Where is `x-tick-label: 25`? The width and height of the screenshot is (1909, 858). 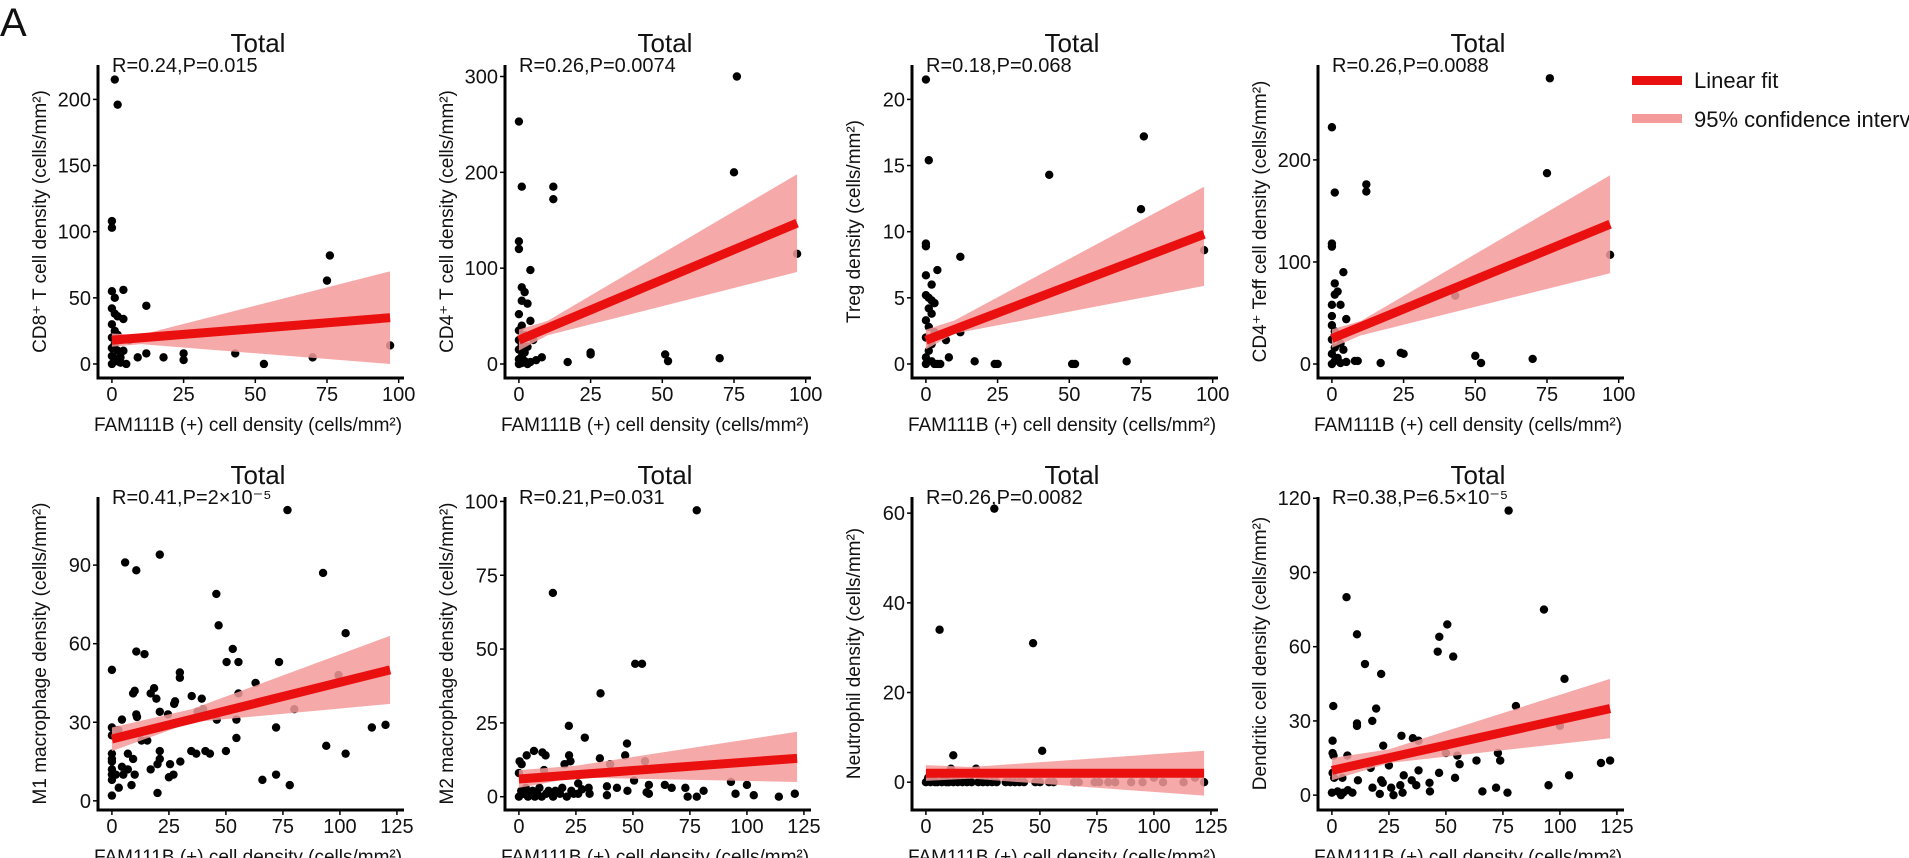
x-tick-label: 25 is located at coordinates (1403, 395).